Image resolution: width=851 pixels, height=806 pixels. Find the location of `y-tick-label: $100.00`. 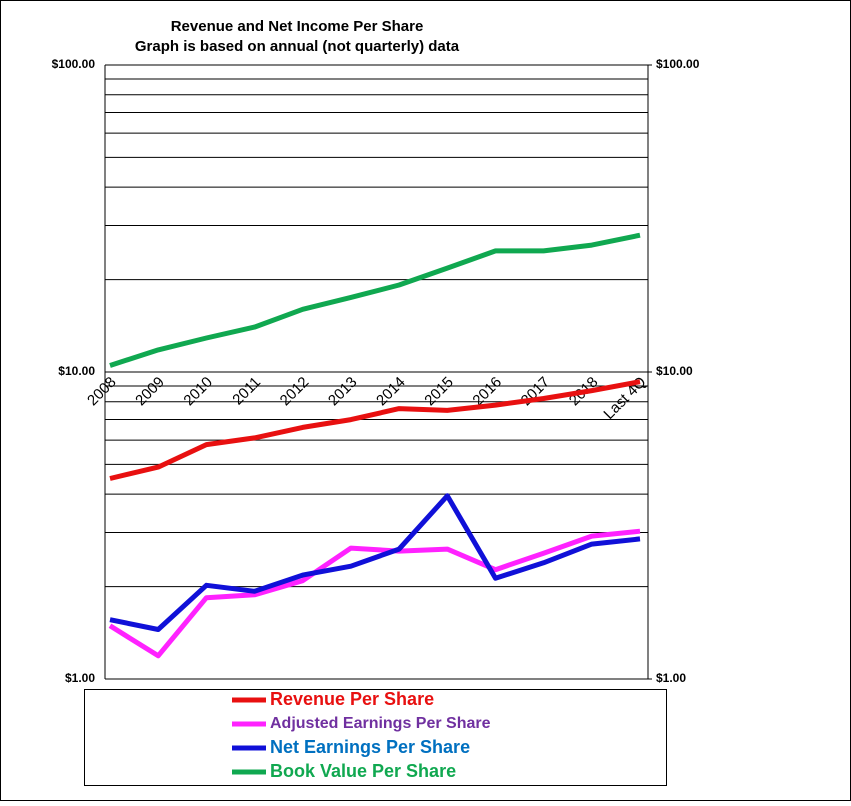

y-tick-label: $100.00 is located at coordinates (74, 64).